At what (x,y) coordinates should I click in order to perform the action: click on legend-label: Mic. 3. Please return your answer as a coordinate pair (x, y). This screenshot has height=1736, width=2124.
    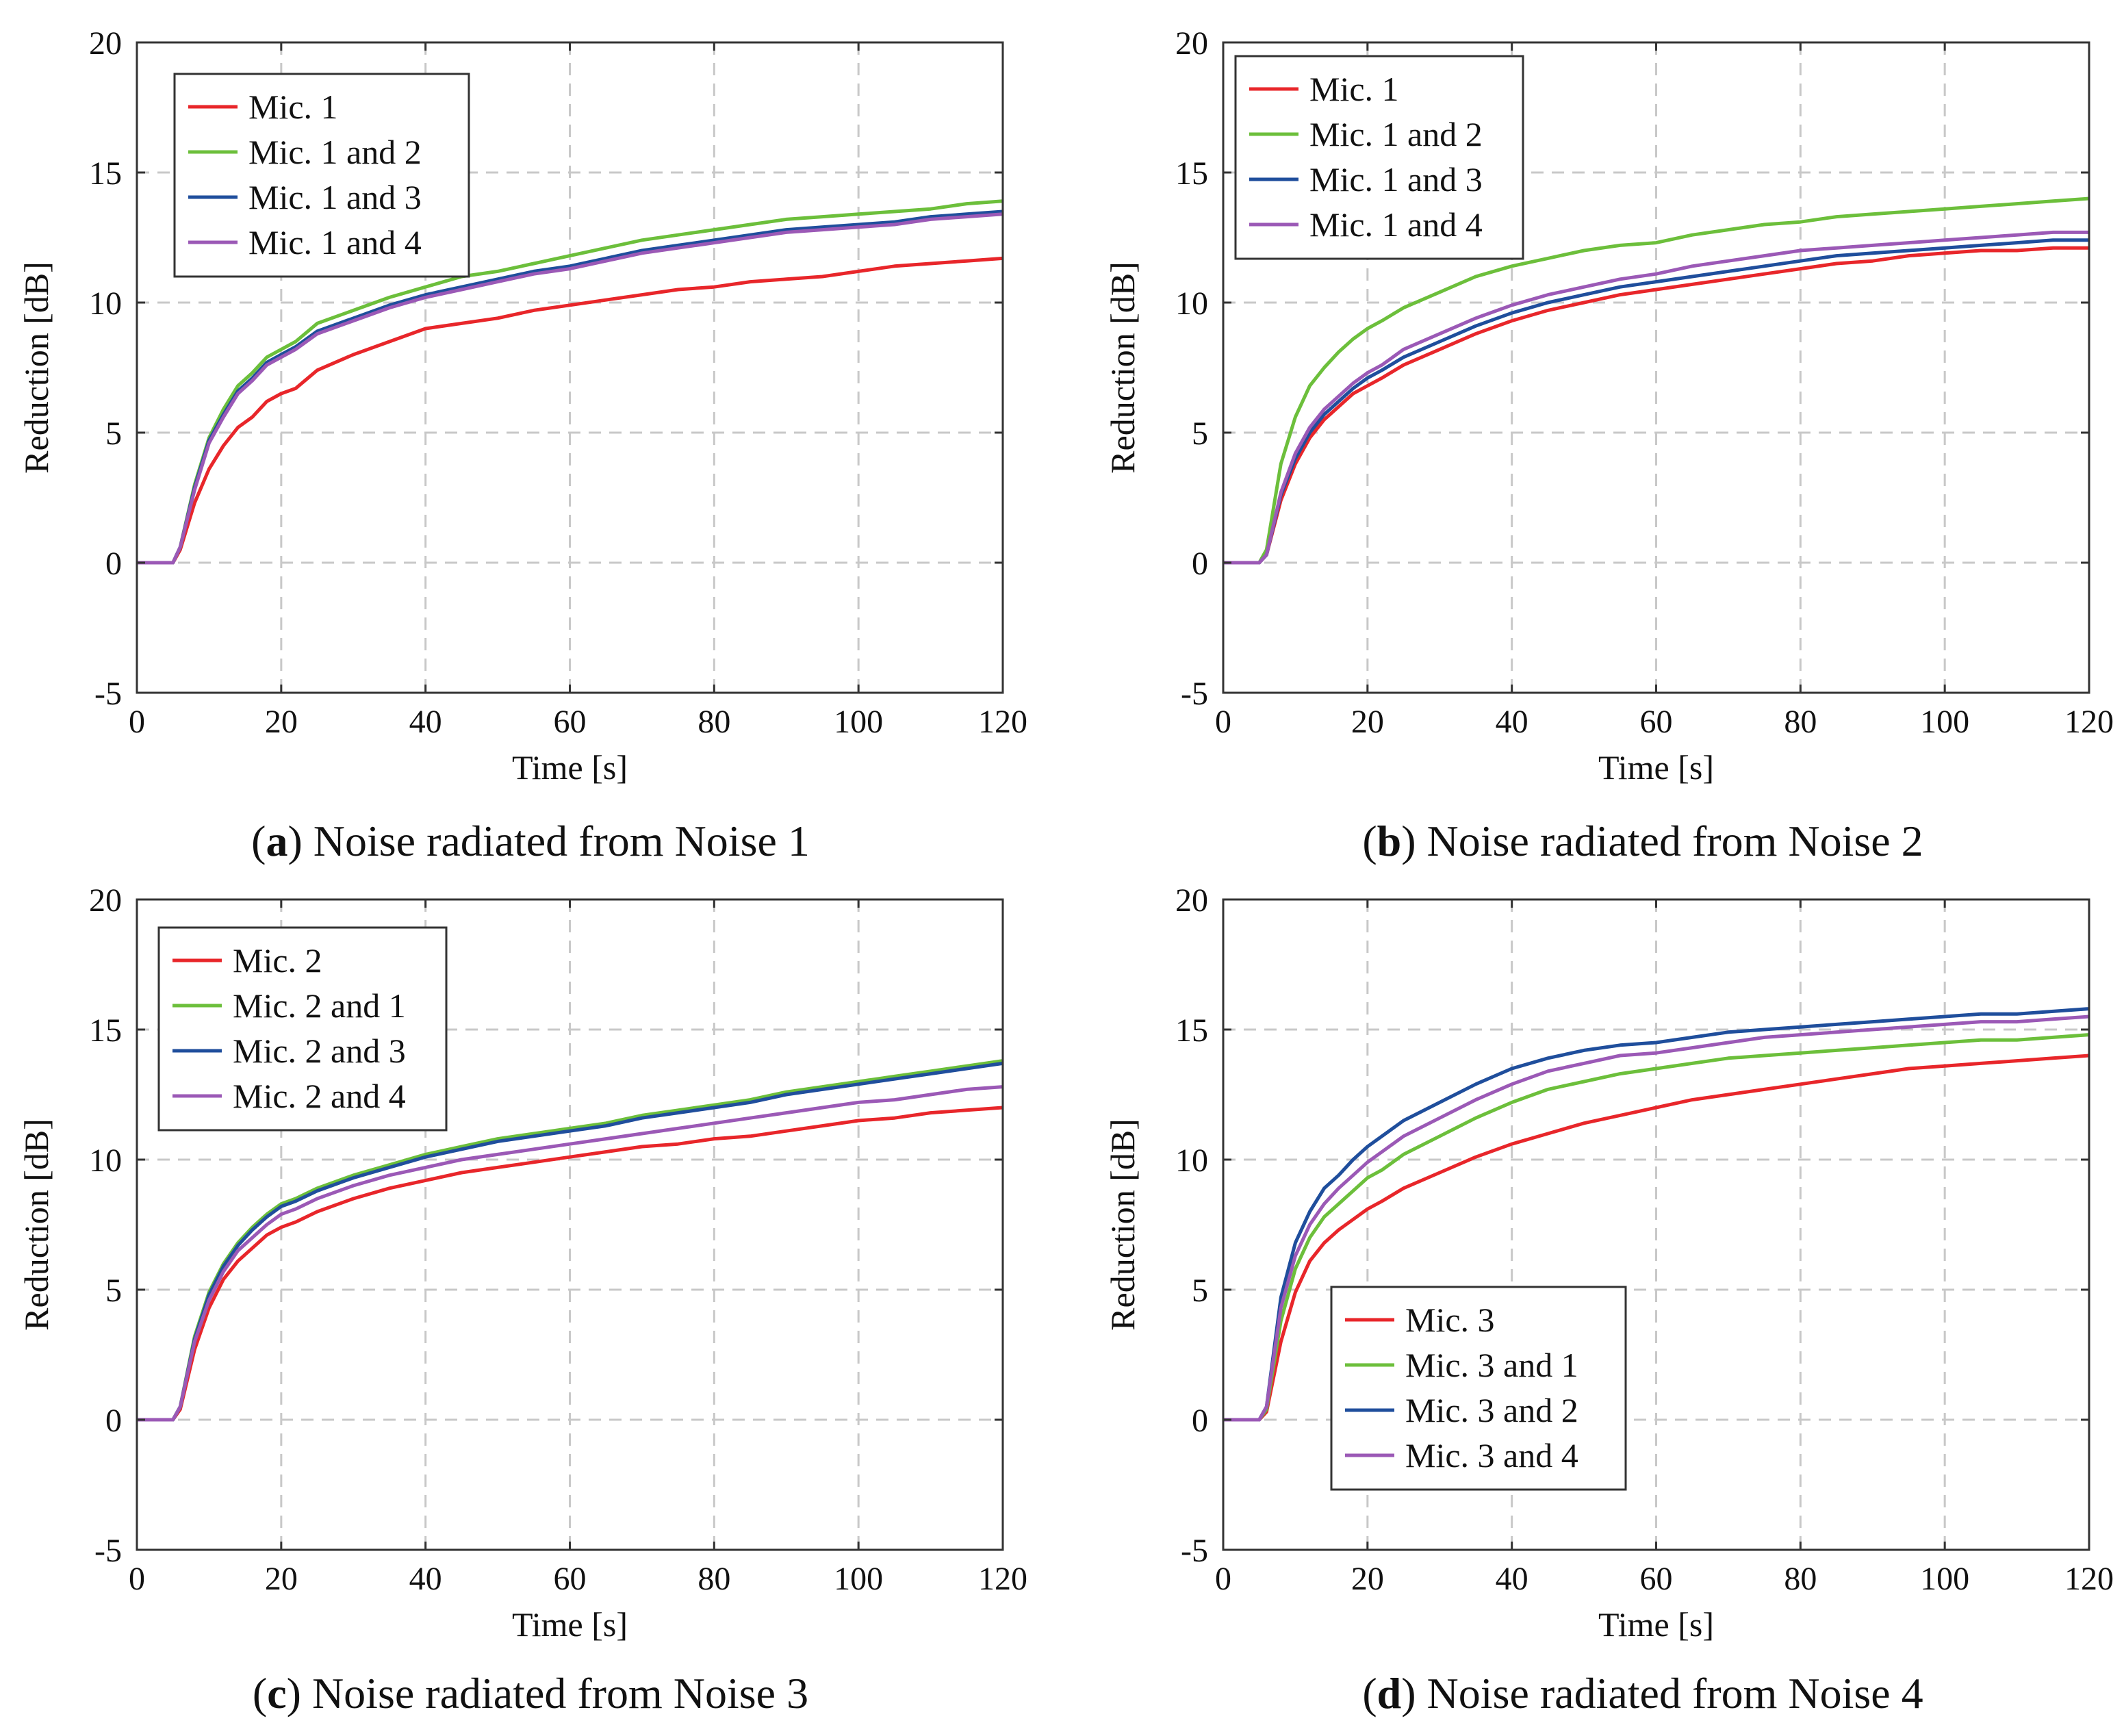
    Looking at the image, I should click on (1450, 1320).